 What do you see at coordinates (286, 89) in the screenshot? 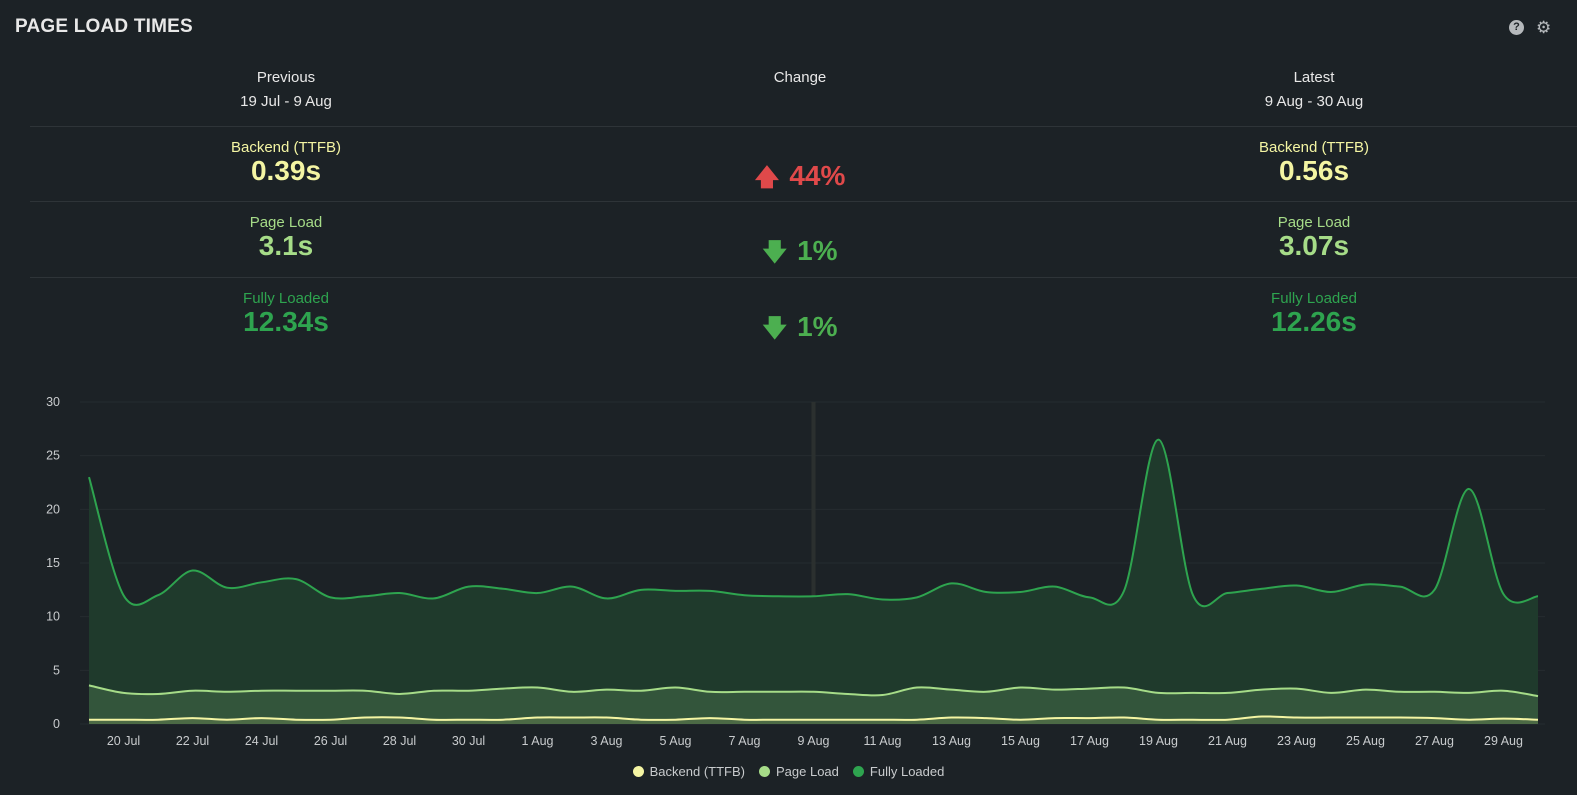
I see `previous-column-header: Previous 19 Jul - 9 Aug` at bounding box center [286, 89].